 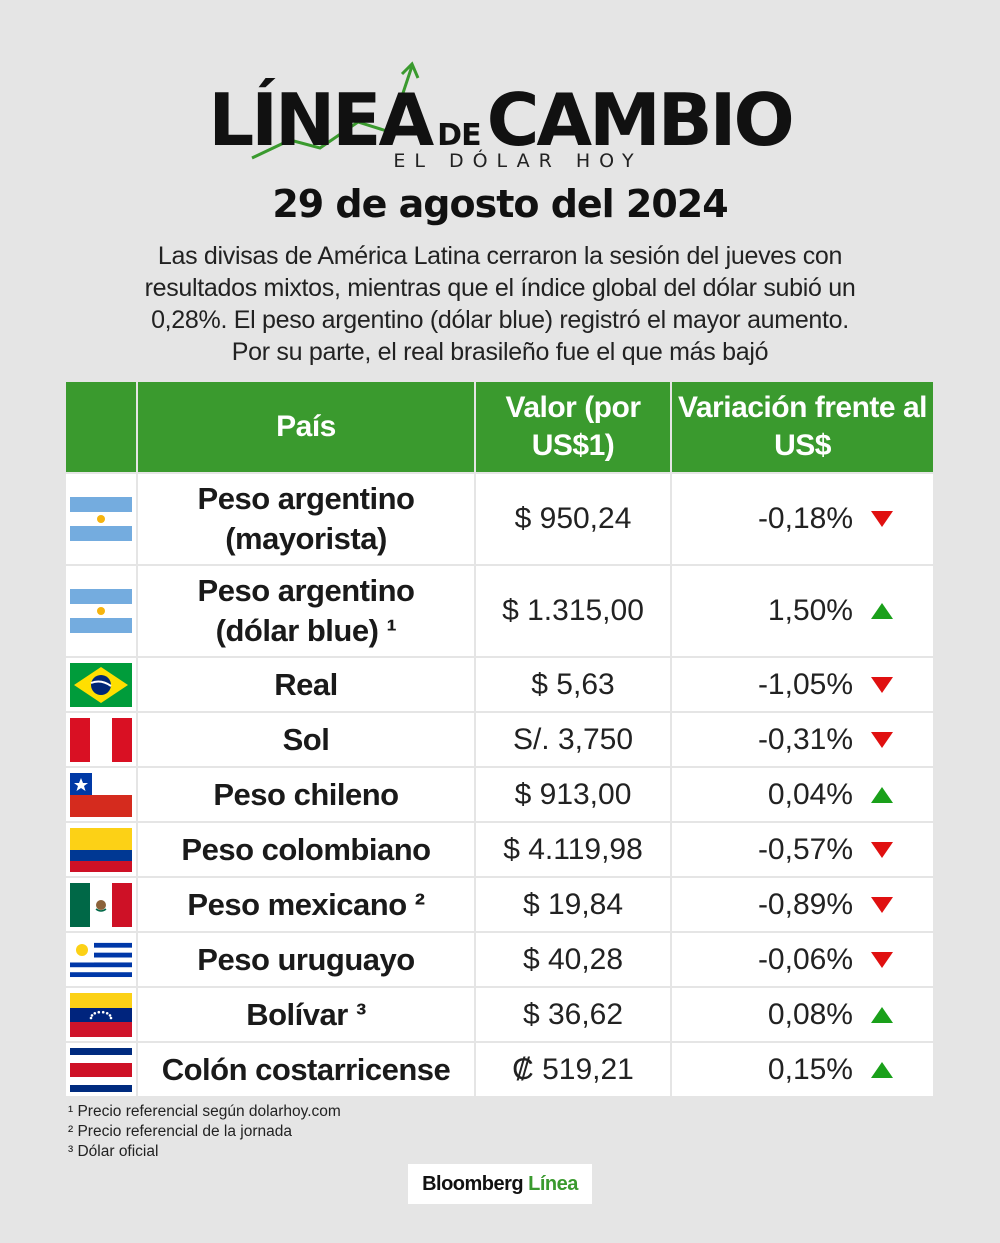 What do you see at coordinates (805, 684) in the screenshot?
I see `variation-value: -1,05%` at bounding box center [805, 684].